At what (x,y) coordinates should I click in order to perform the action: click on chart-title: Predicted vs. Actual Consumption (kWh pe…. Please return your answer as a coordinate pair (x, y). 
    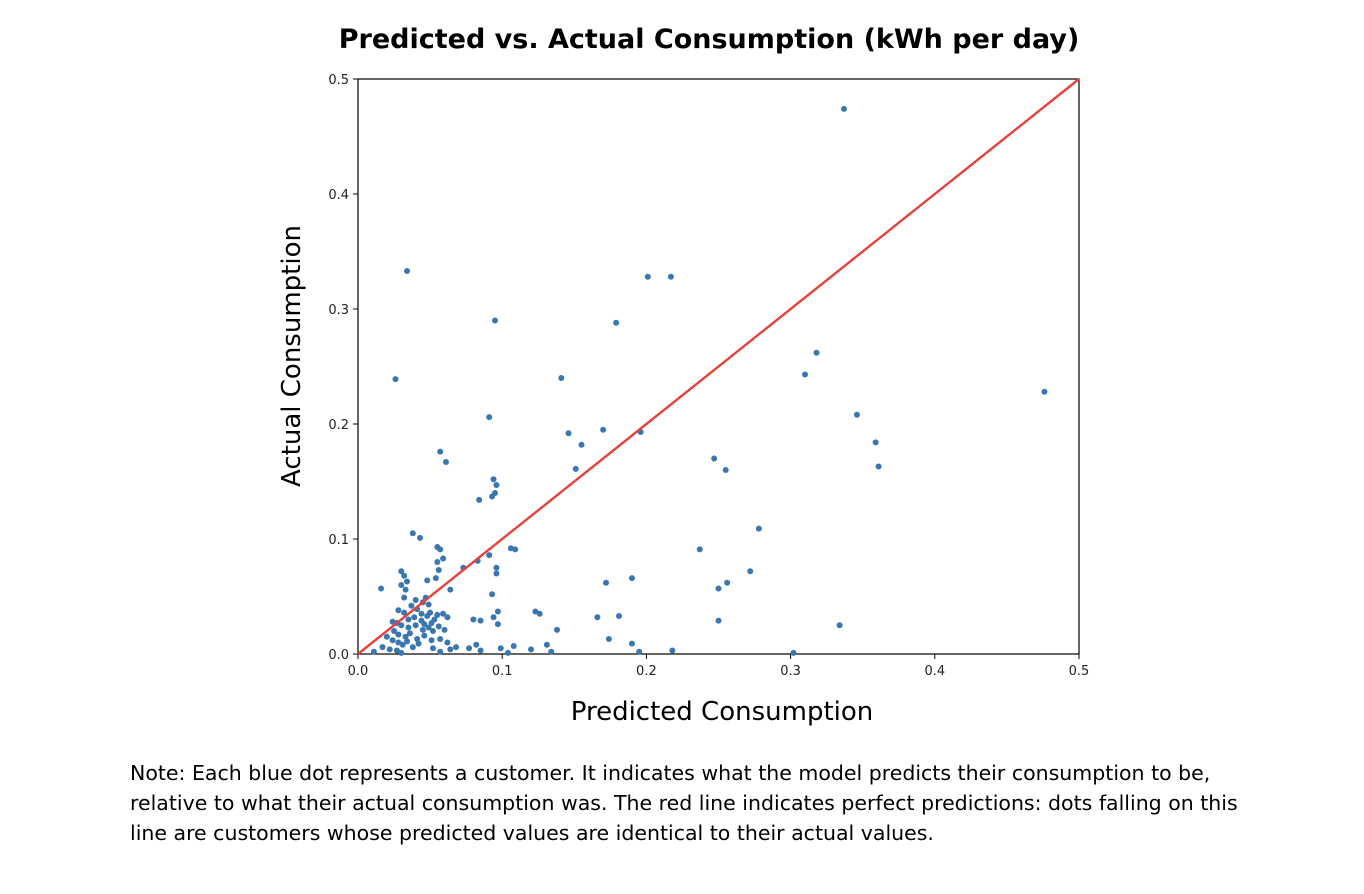
    Looking at the image, I should click on (709, 39).